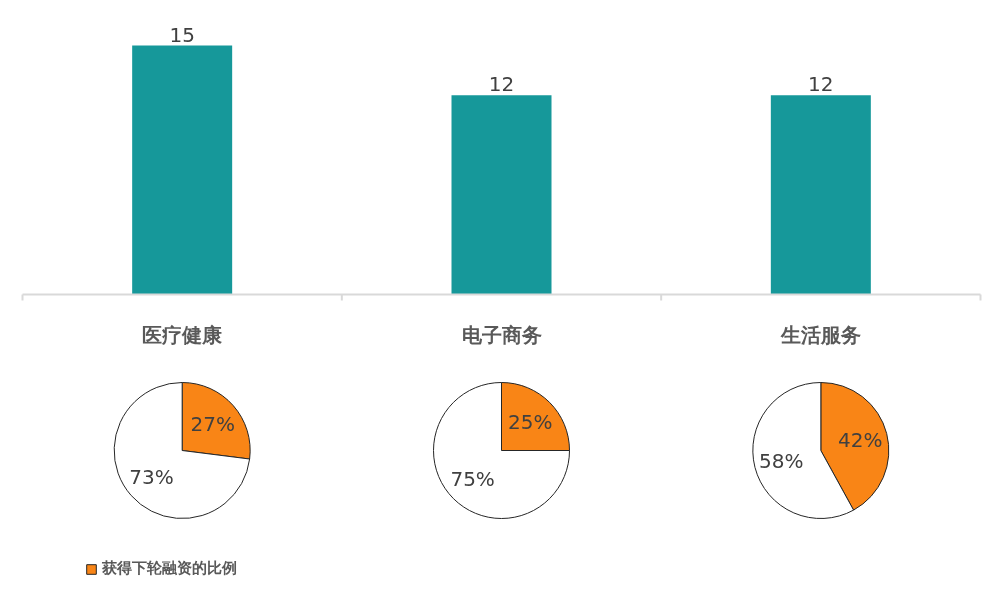  What do you see at coordinates (182, 34) in the screenshot?
I see `data-label: 15` at bounding box center [182, 34].